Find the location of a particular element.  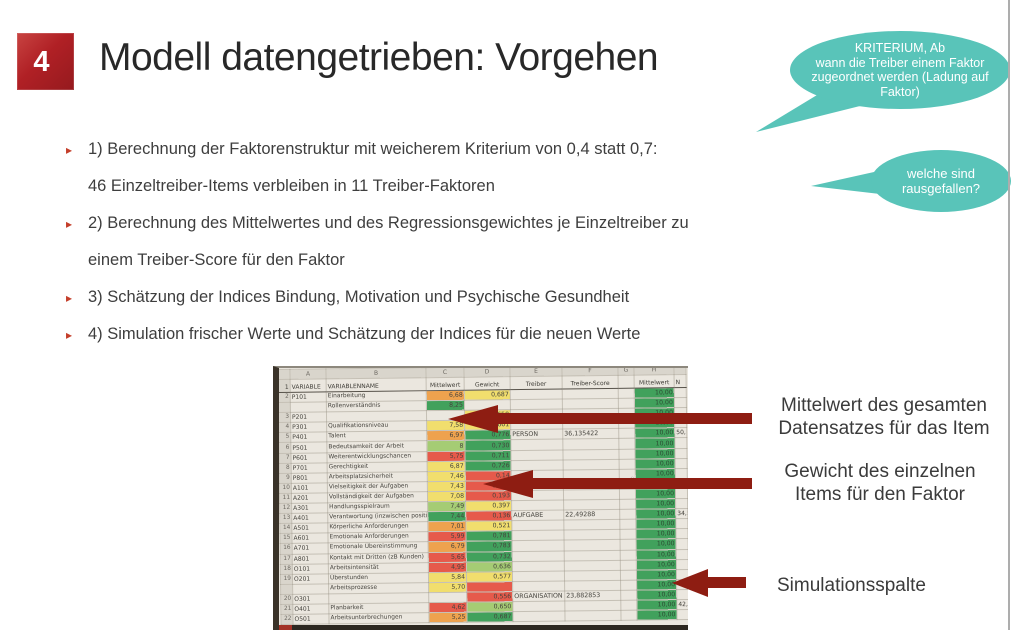

row-number: 15 is located at coordinates (286, 538).